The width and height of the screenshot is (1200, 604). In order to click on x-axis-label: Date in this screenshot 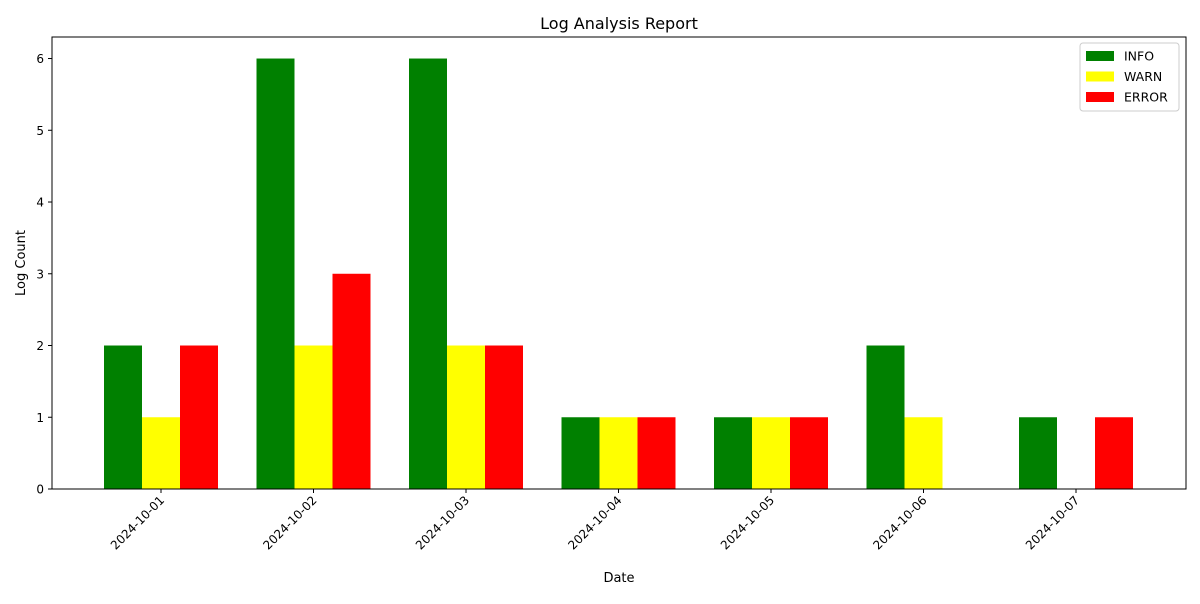, I will do `click(618, 578)`.